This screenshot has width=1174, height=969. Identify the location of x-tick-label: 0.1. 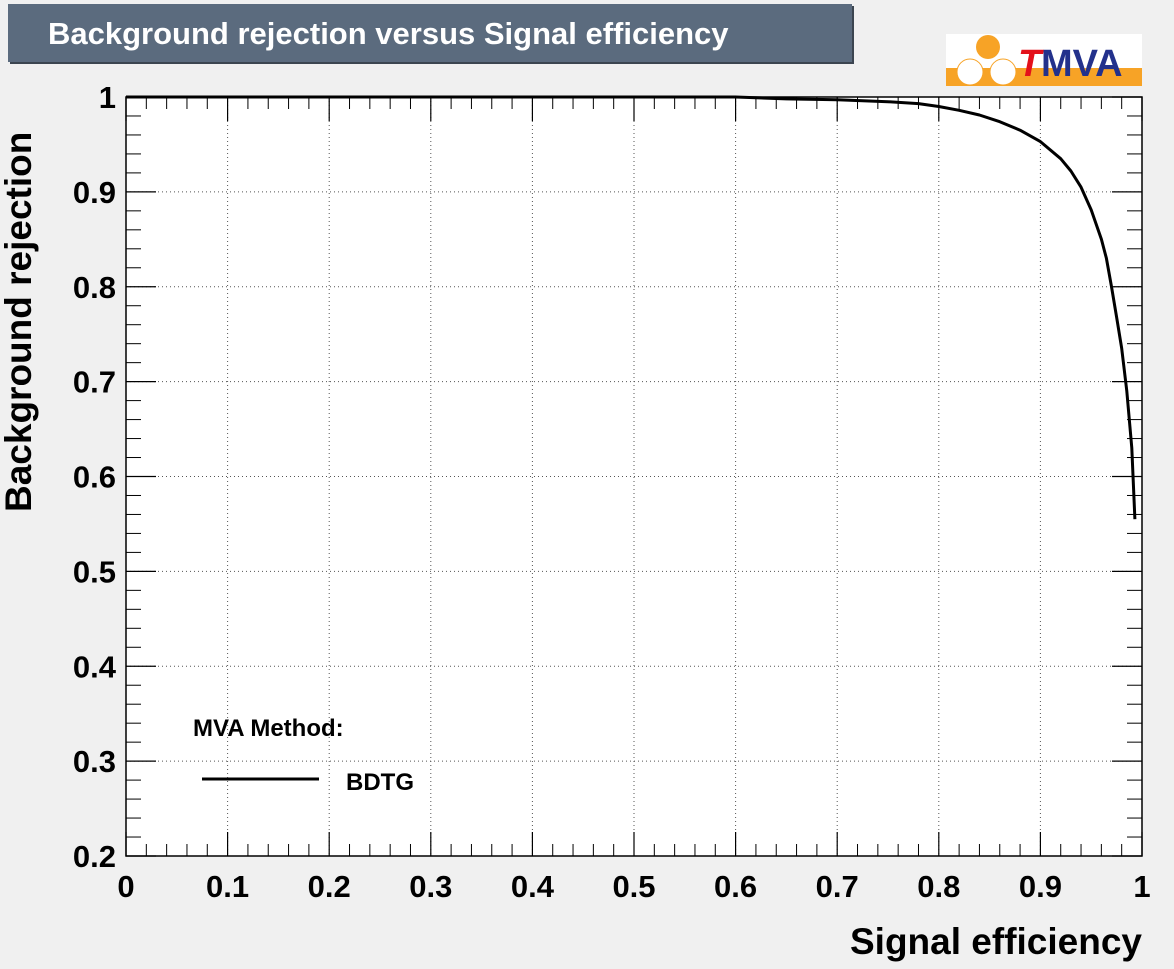
(227, 886).